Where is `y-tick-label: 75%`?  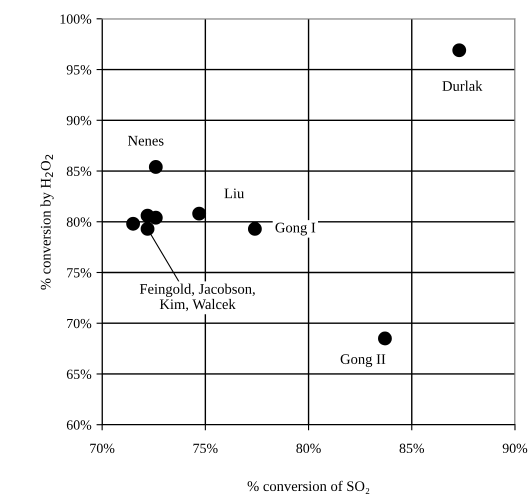 y-tick-label: 75% is located at coordinates (79, 273).